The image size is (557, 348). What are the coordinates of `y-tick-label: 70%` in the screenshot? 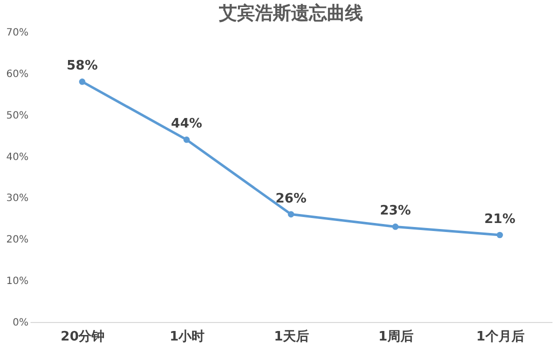 It's located at (17, 33).